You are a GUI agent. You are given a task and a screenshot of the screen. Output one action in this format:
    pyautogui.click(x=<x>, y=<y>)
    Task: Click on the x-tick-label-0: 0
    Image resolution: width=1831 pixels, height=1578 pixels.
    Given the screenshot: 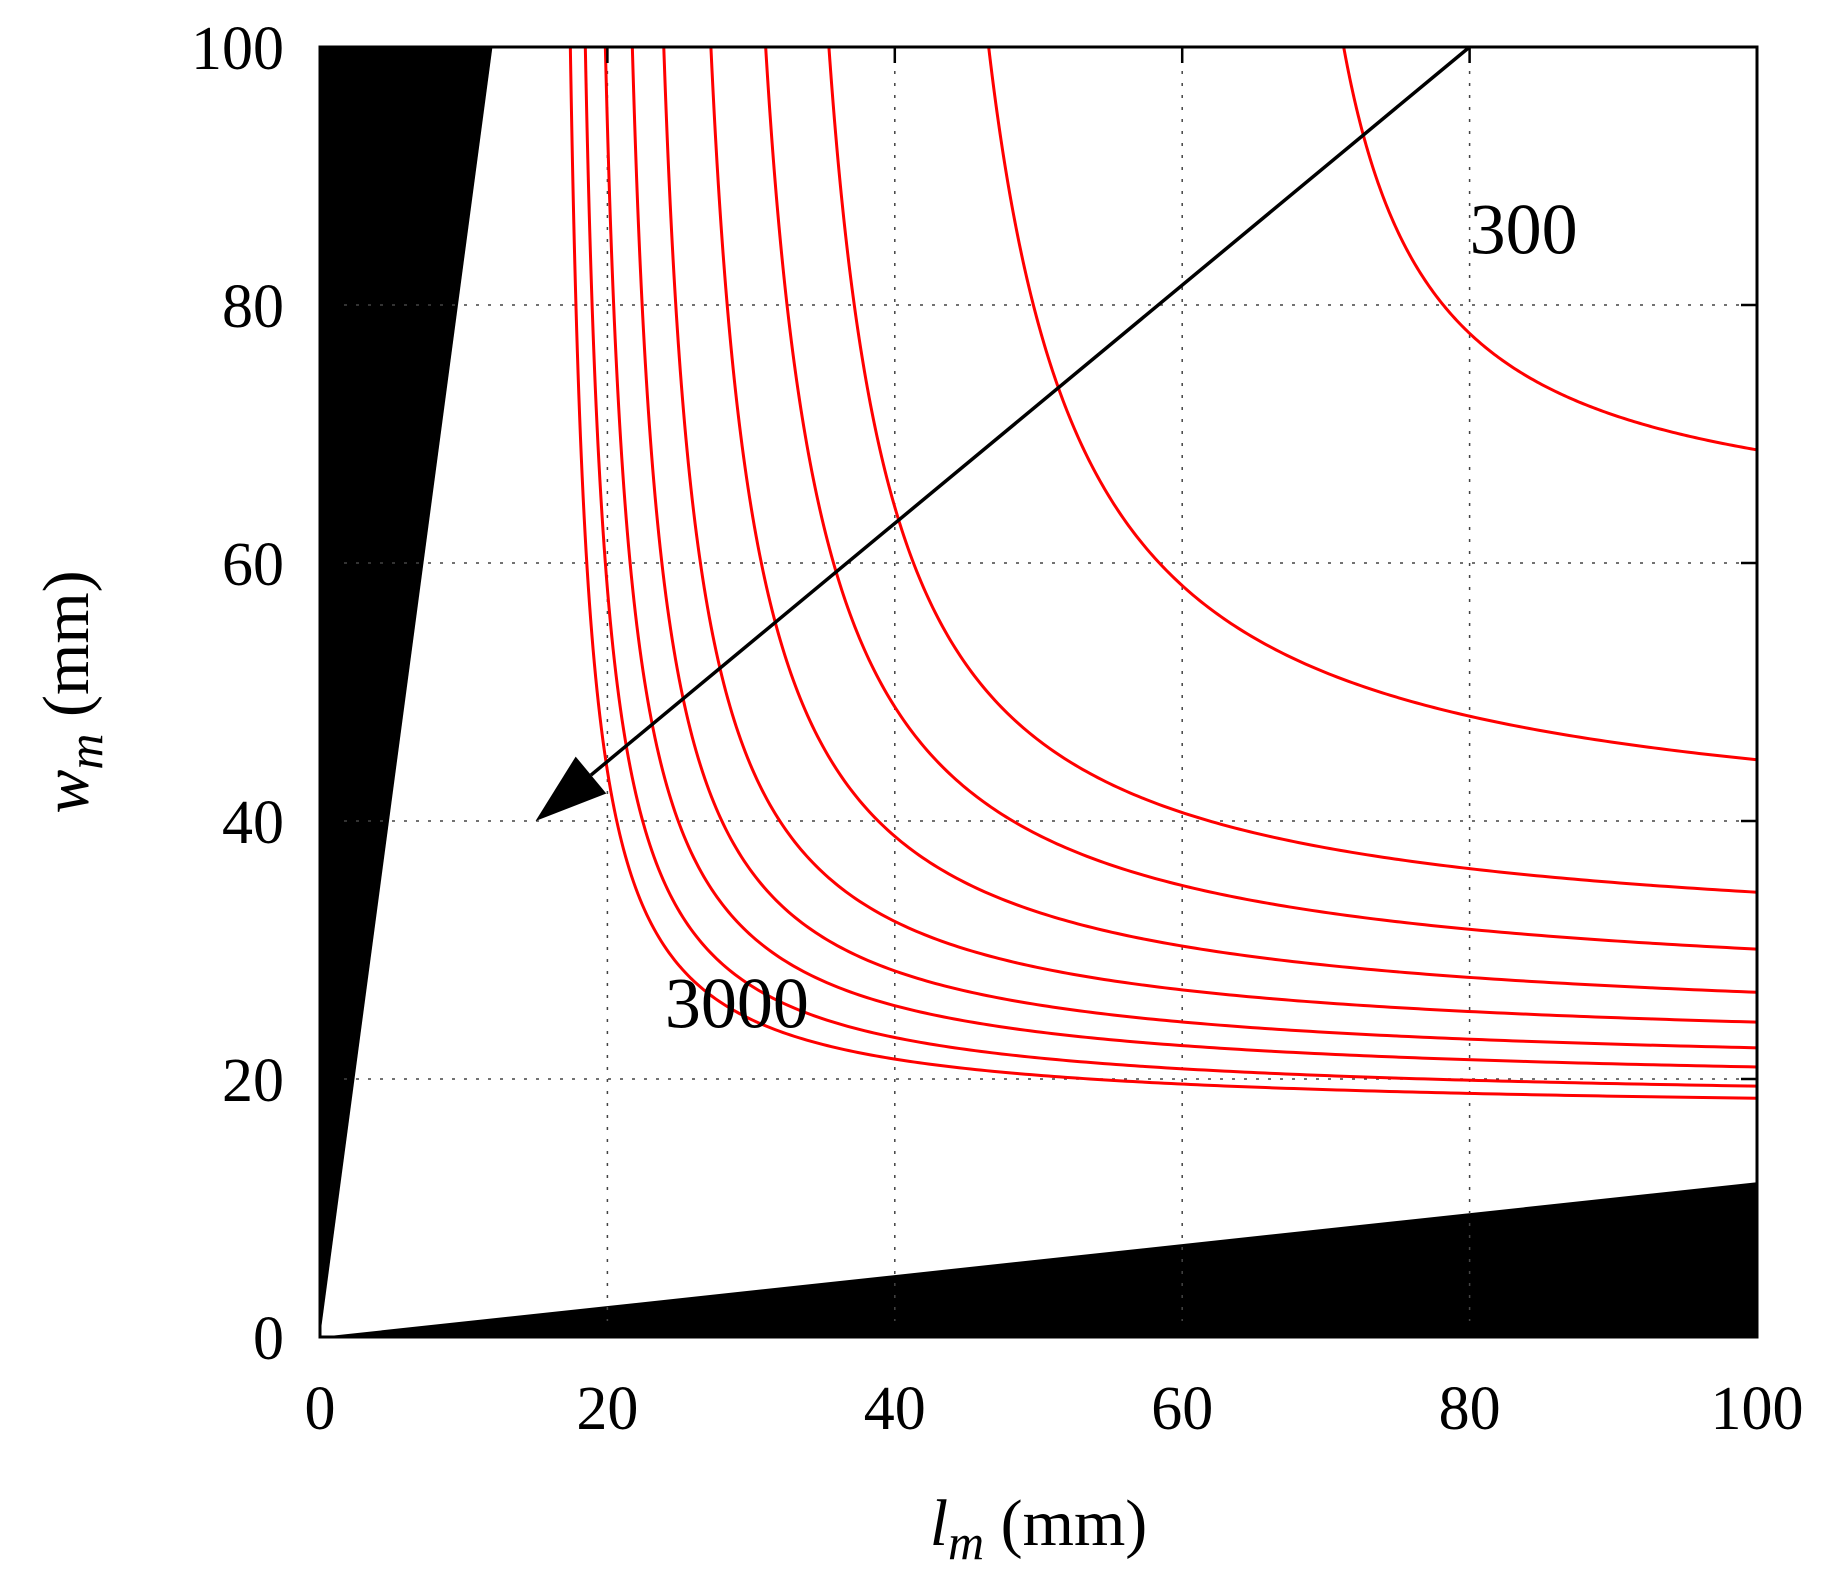 What is the action you would take?
    pyautogui.click(x=320, y=1409)
    